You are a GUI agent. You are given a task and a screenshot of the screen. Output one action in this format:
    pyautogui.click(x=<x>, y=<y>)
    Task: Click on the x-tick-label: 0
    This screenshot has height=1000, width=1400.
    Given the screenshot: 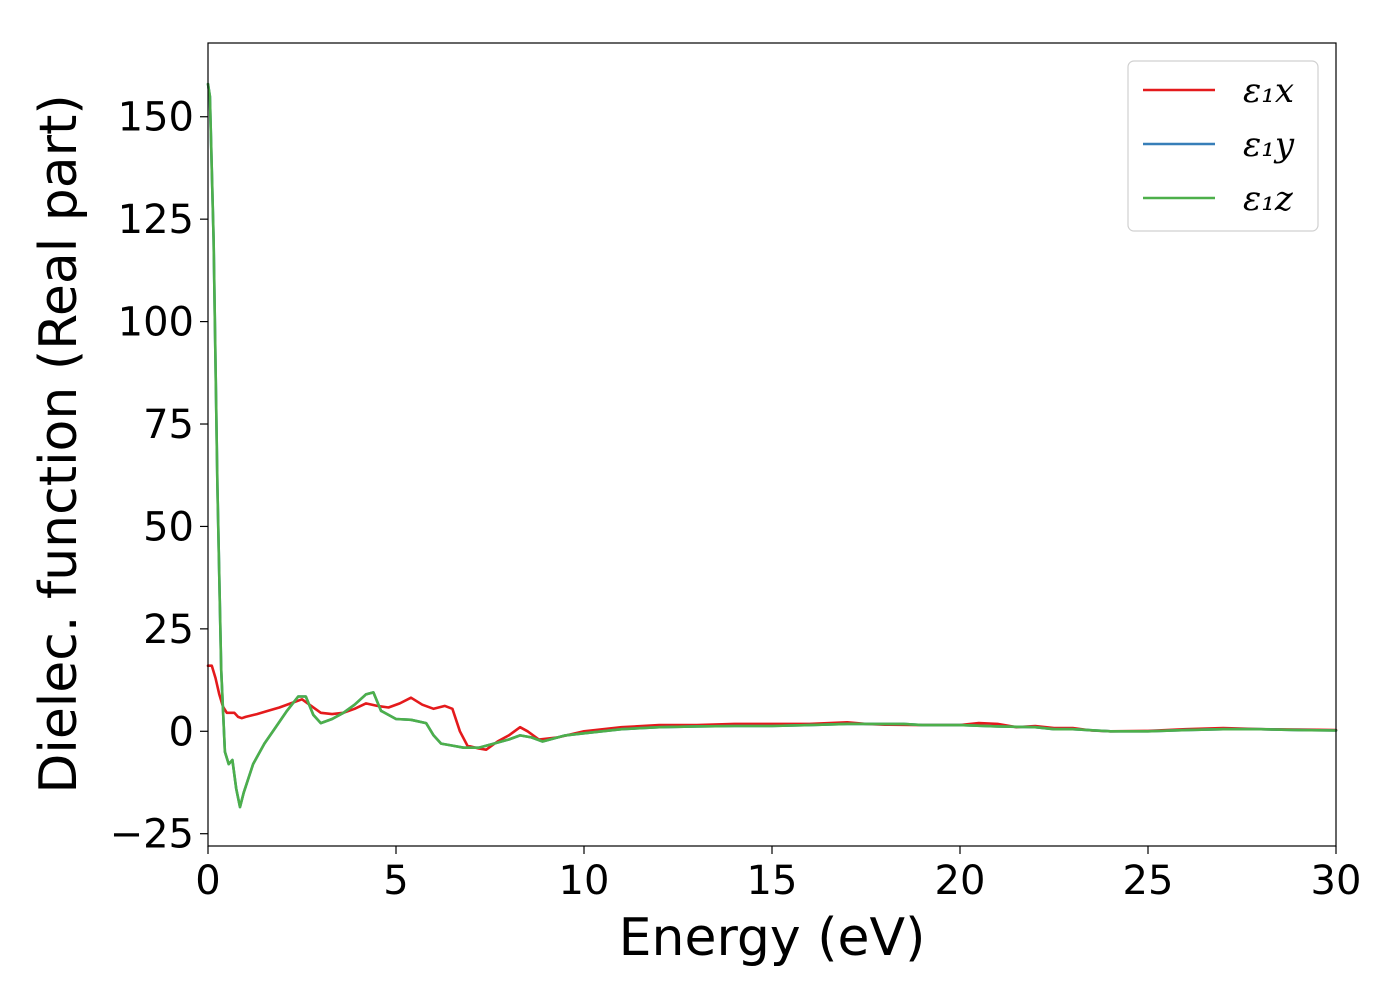 What is the action you would take?
    pyautogui.click(x=207, y=881)
    